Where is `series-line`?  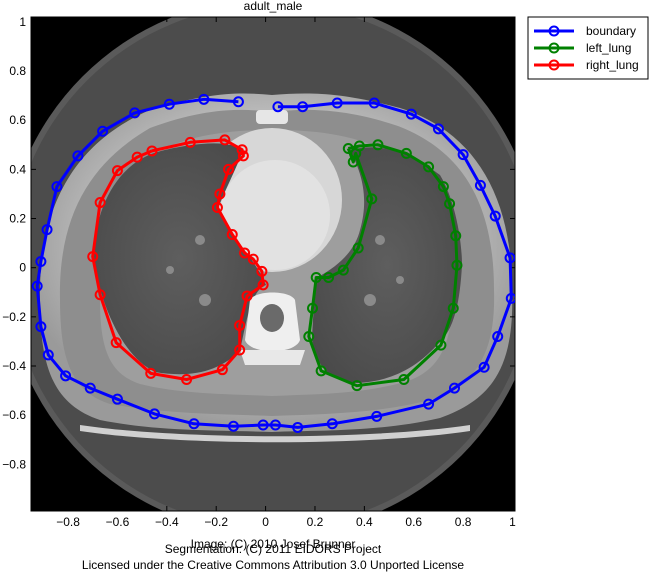 series-line is located at coordinates (178, 259).